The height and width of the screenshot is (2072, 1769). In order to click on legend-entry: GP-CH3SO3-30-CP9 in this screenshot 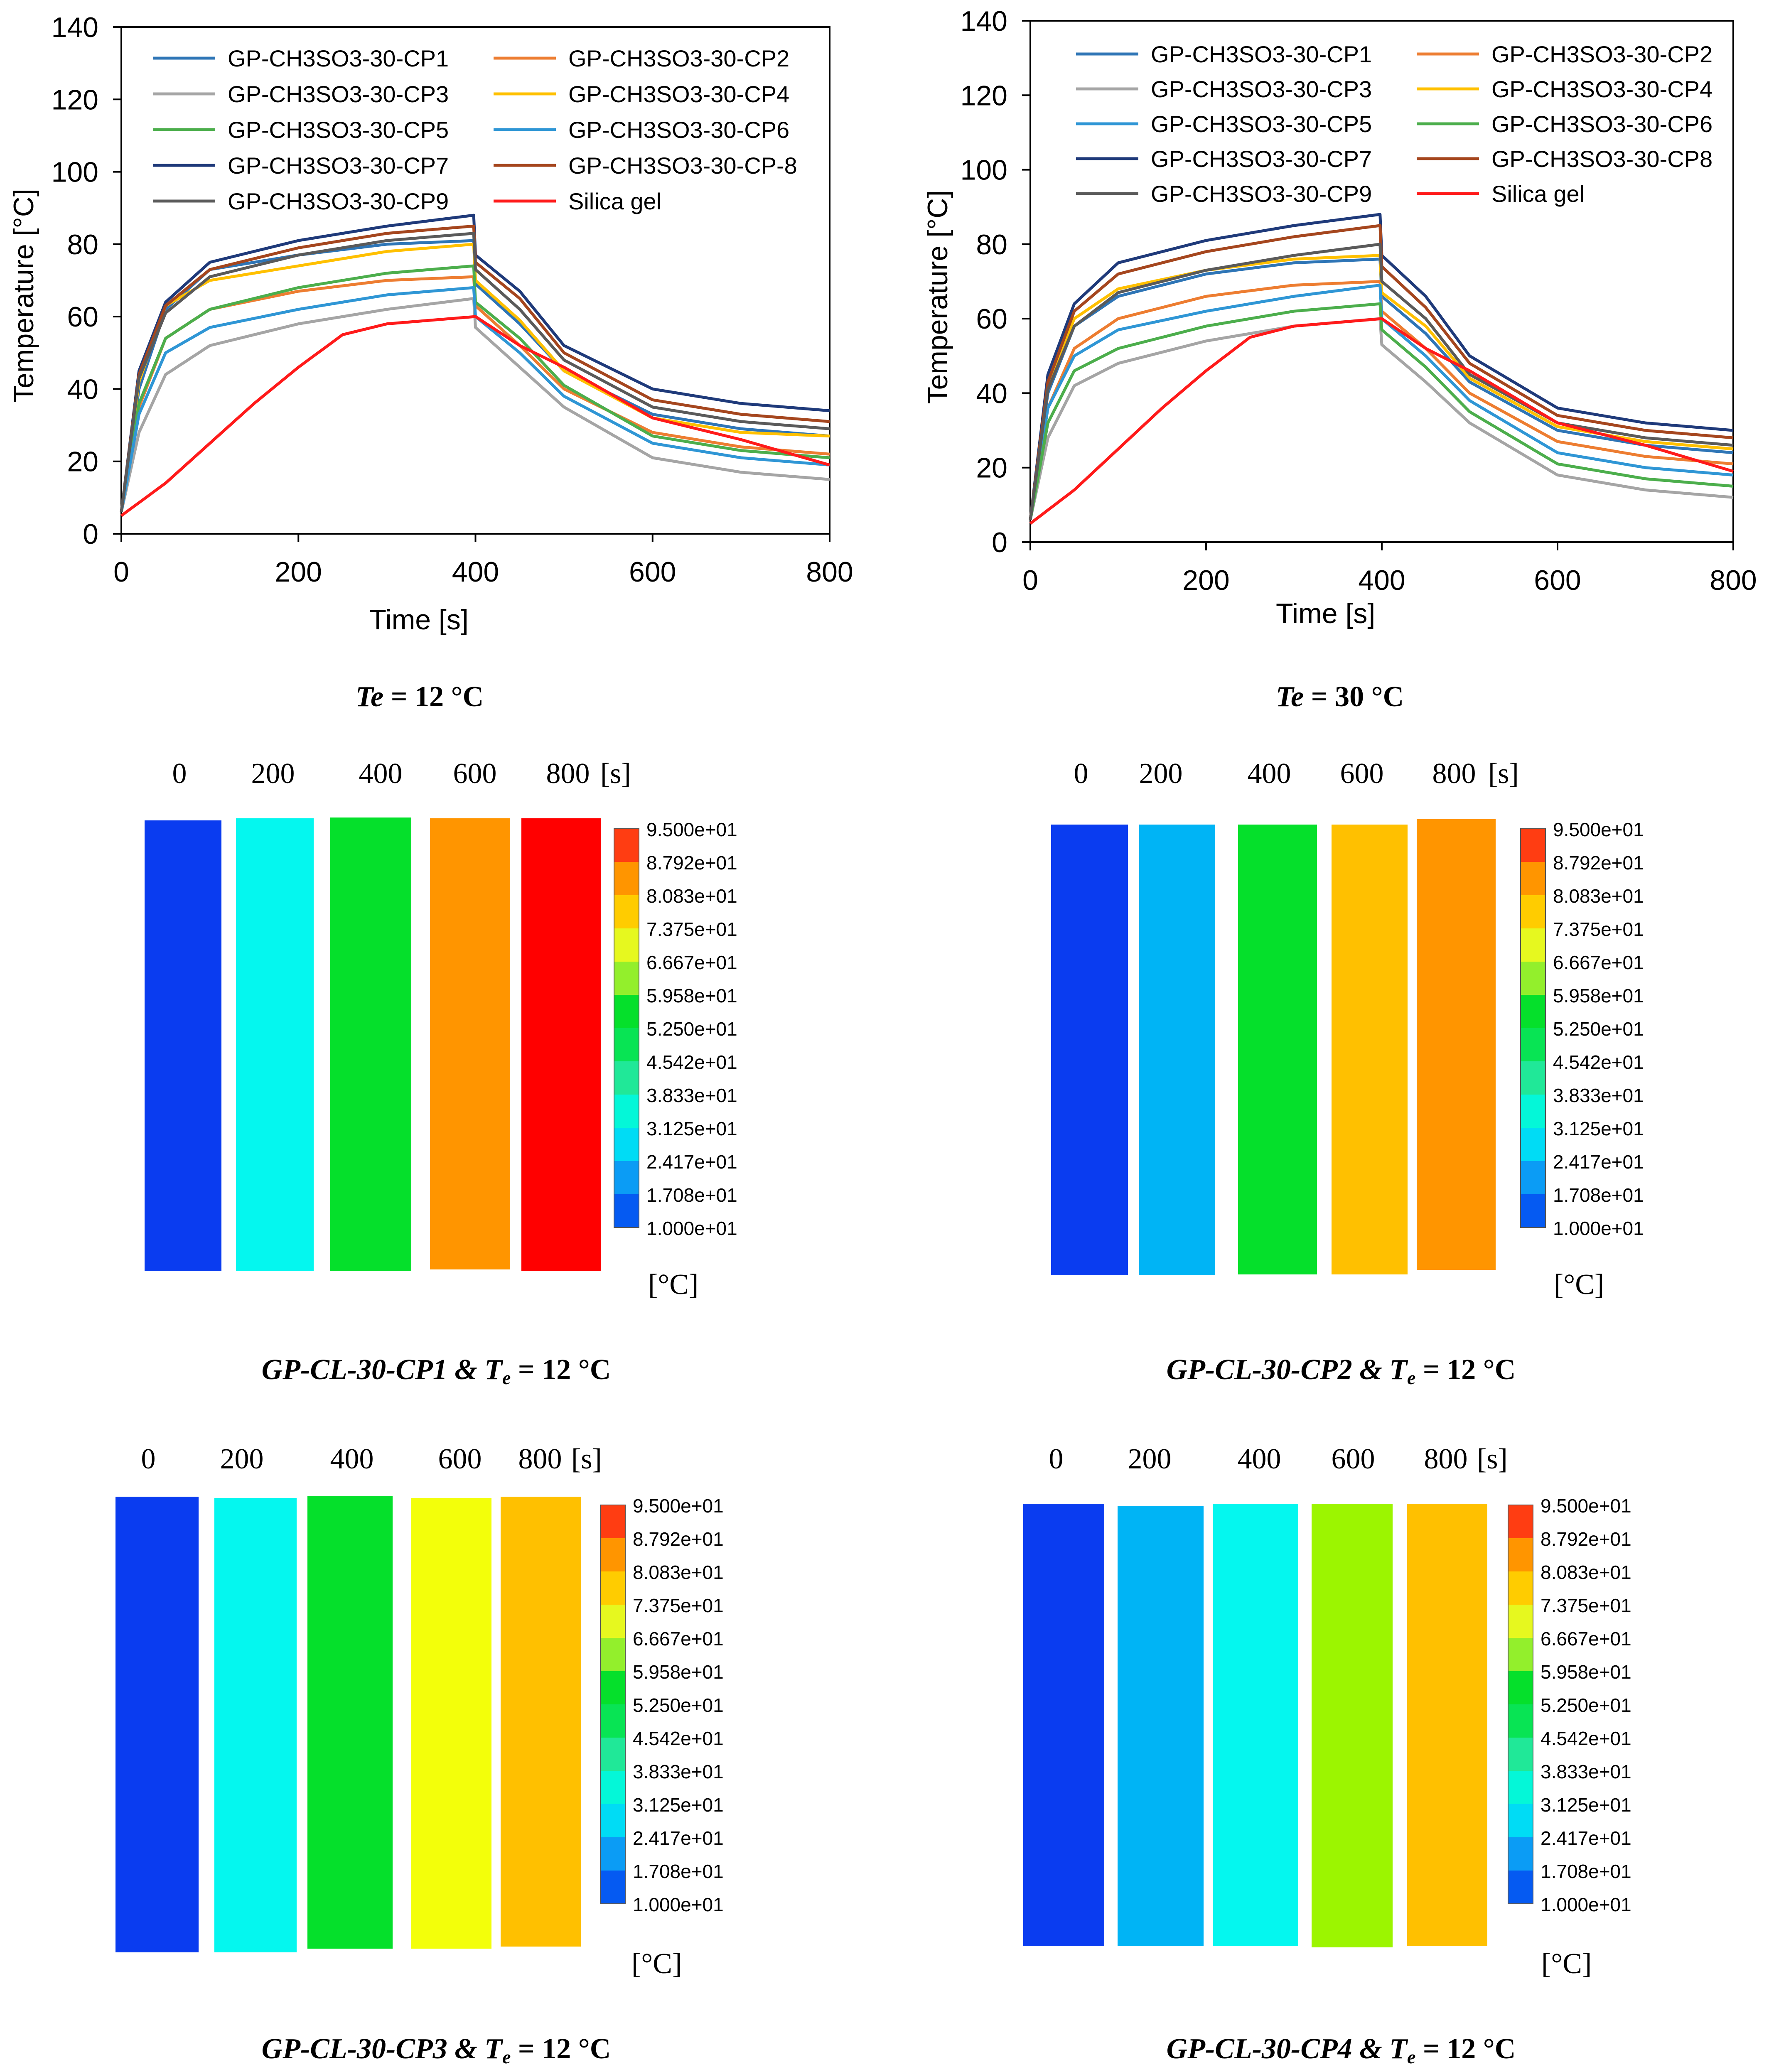, I will do `click(1261, 194)`.